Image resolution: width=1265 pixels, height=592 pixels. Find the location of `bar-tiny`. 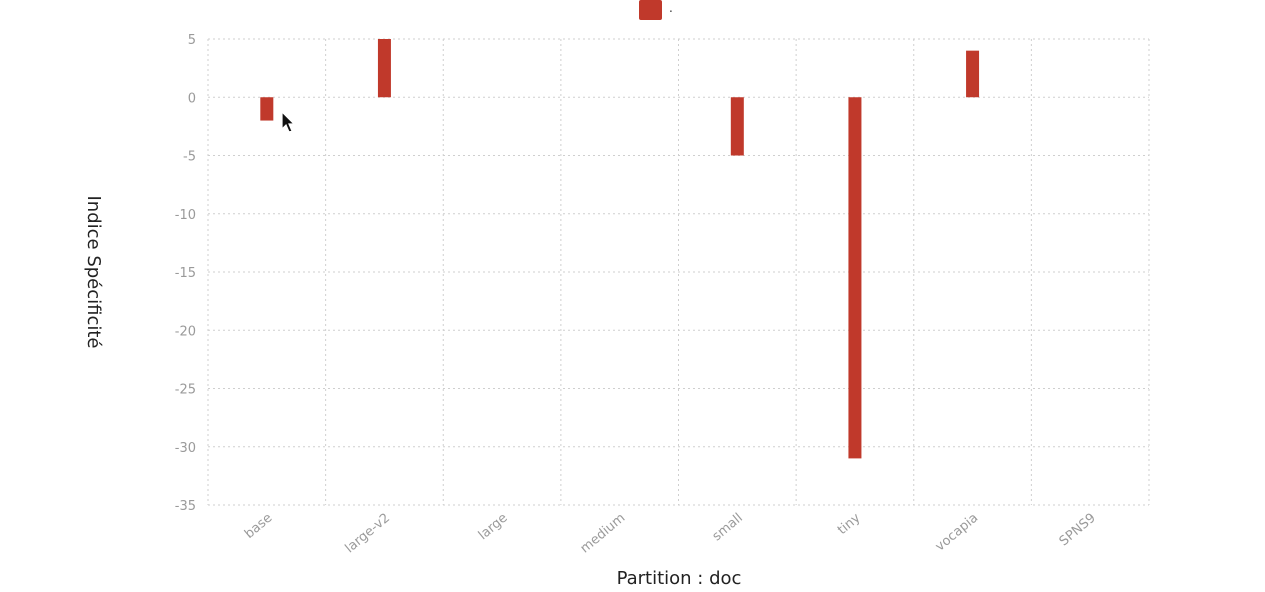

bar-tiny is located at coordinates (855, 278).